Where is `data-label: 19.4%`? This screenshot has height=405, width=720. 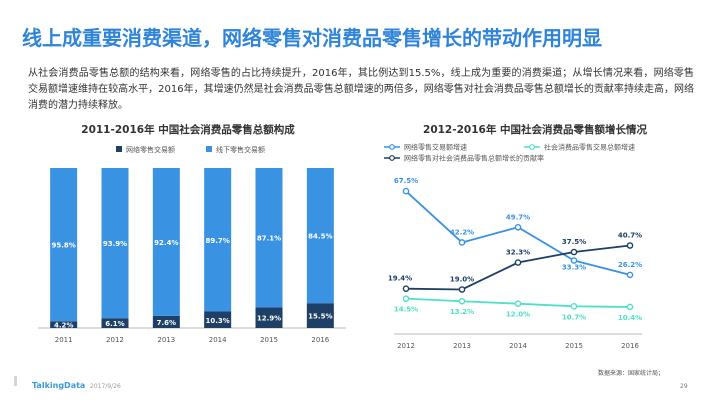
data-label: 19.4% is located at coordinates (400, 279).